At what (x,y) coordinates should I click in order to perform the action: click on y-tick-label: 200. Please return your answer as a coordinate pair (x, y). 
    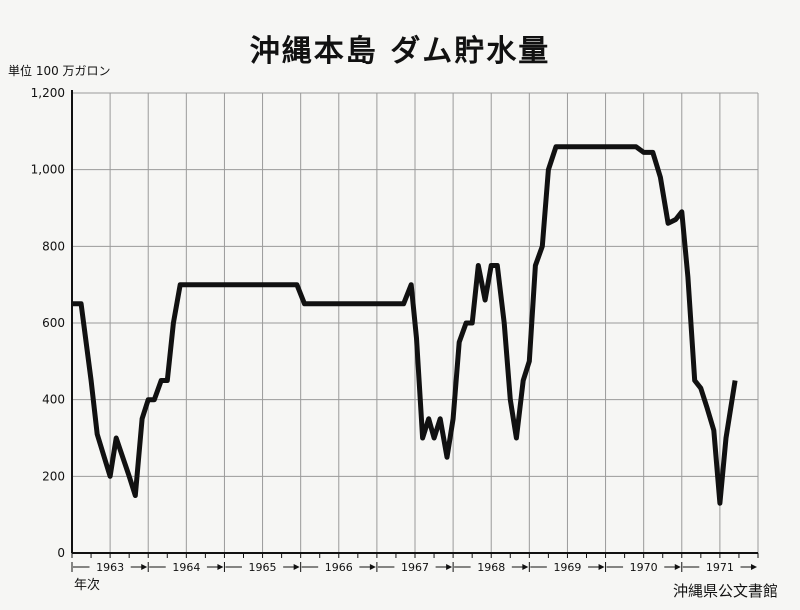
    Looking at the image, I should click on (53, 476).